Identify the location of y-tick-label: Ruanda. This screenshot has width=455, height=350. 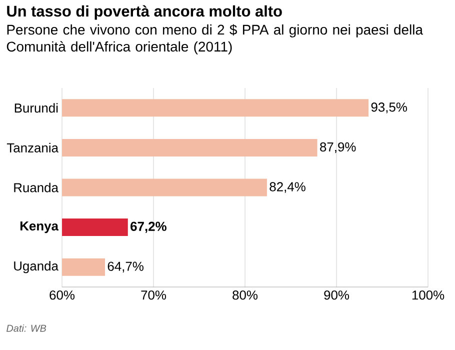
(36, 187).